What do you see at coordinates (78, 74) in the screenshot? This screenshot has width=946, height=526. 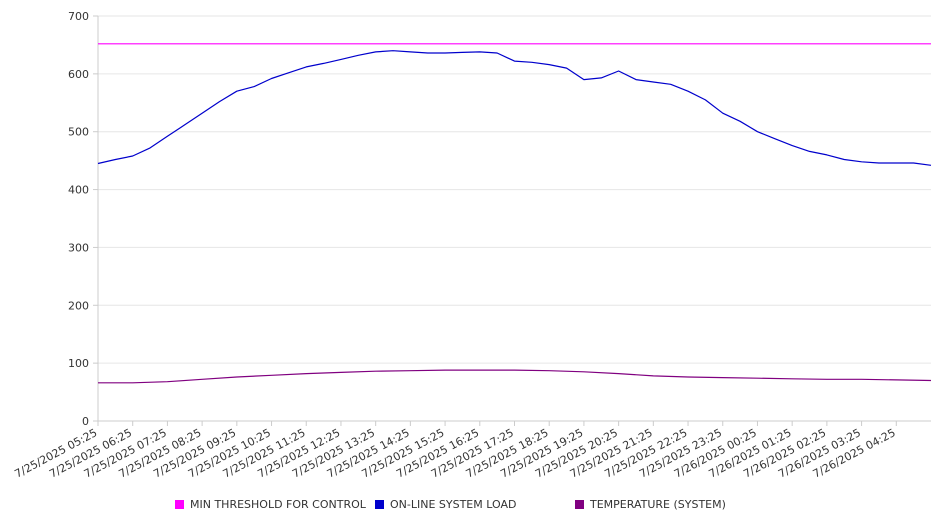 I see `y-tick-label-600: 600` at bounding box center [78, 74].